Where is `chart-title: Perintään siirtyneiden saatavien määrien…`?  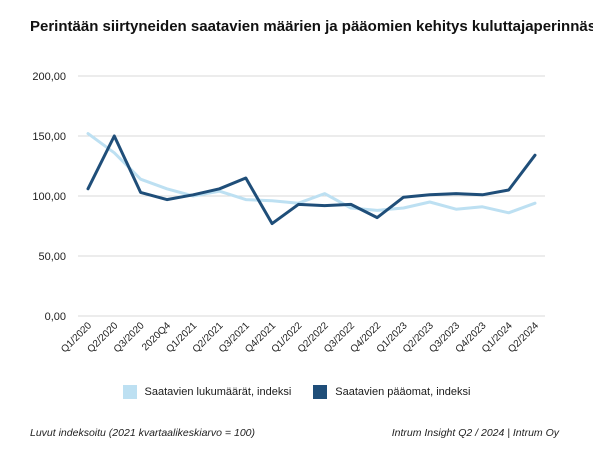
chart-title: Perintään siirtyneiden saatavien määrien… is located at coordinates (311, 26).